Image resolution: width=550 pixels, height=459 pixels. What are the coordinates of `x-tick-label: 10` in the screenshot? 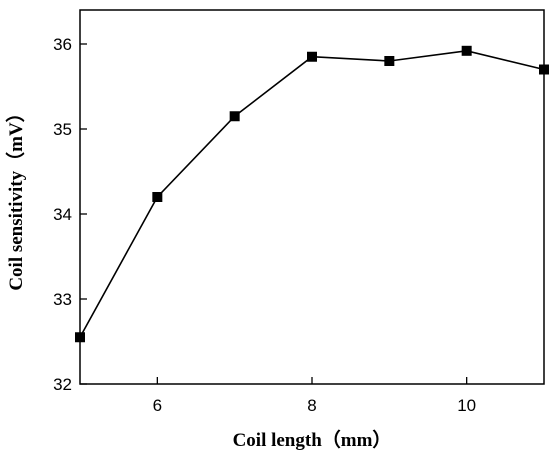 It's located at (466, 405).